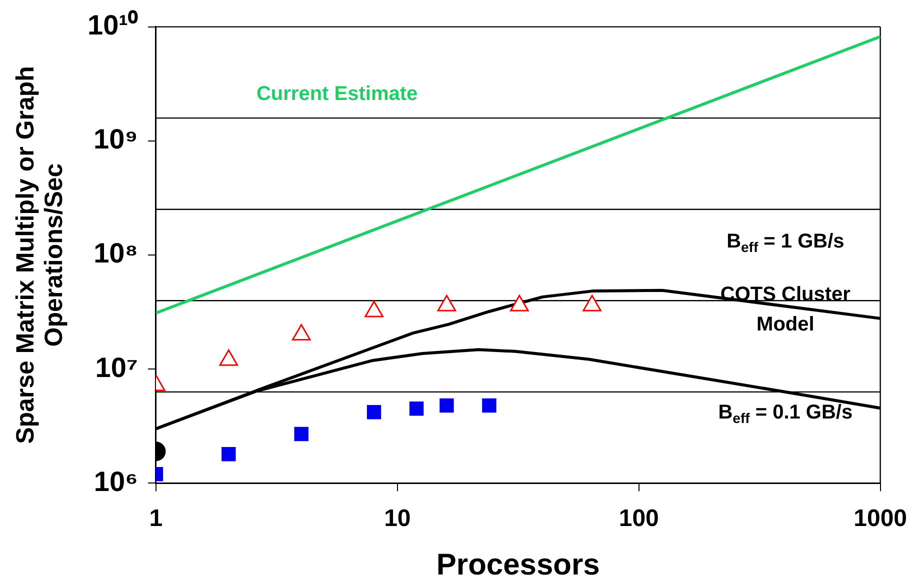 This screenshot has height=584, width=921. Describe the element at coordinates (880, 518) in the screenshot. I see `x-tick-label: 1000` at that location.